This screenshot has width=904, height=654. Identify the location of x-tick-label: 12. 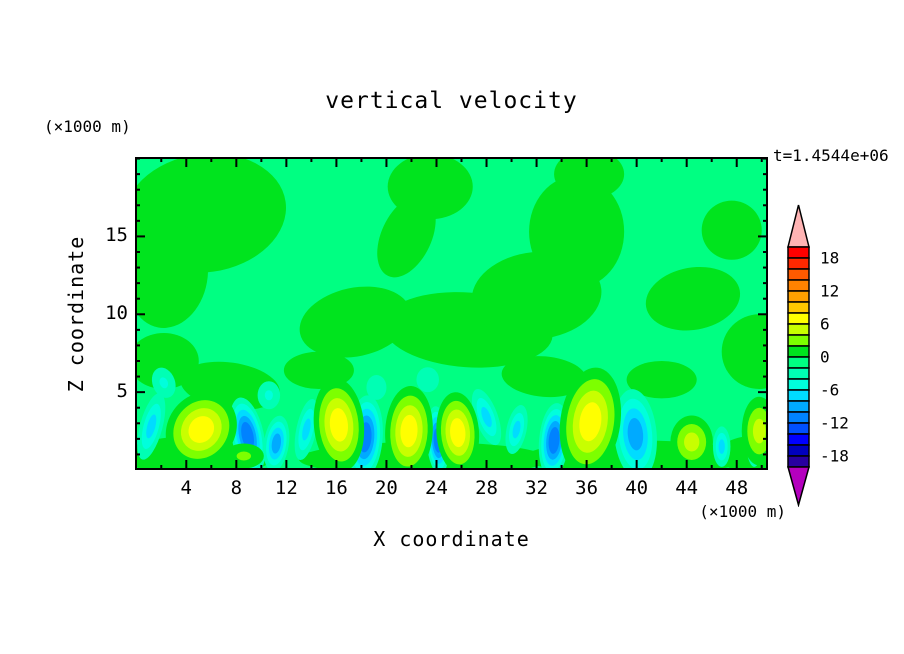
(286, 488).